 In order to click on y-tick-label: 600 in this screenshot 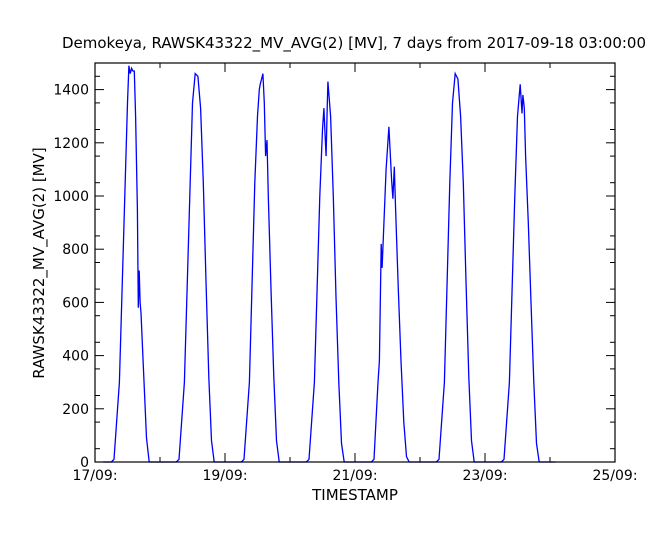, I will do `click(75, 303)`.